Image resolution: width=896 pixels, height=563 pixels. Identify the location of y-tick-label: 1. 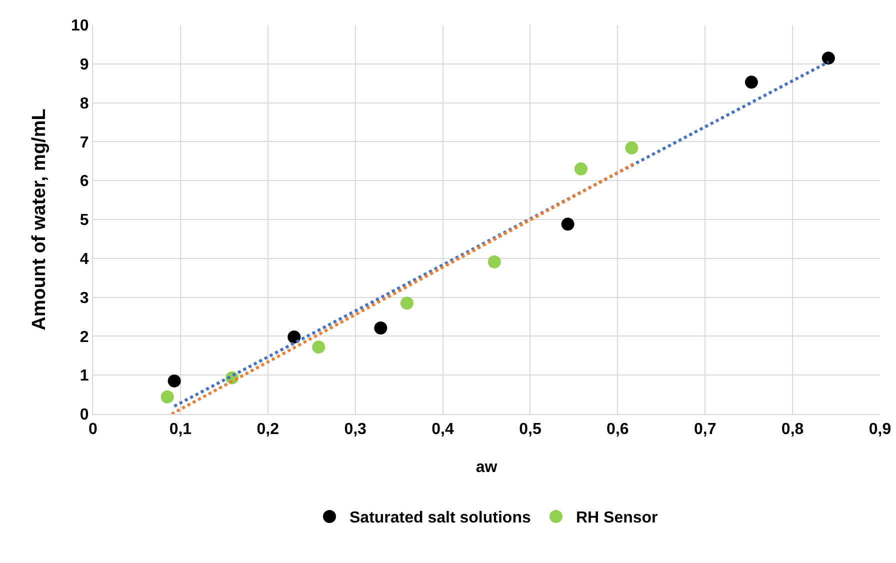
(84, 376).